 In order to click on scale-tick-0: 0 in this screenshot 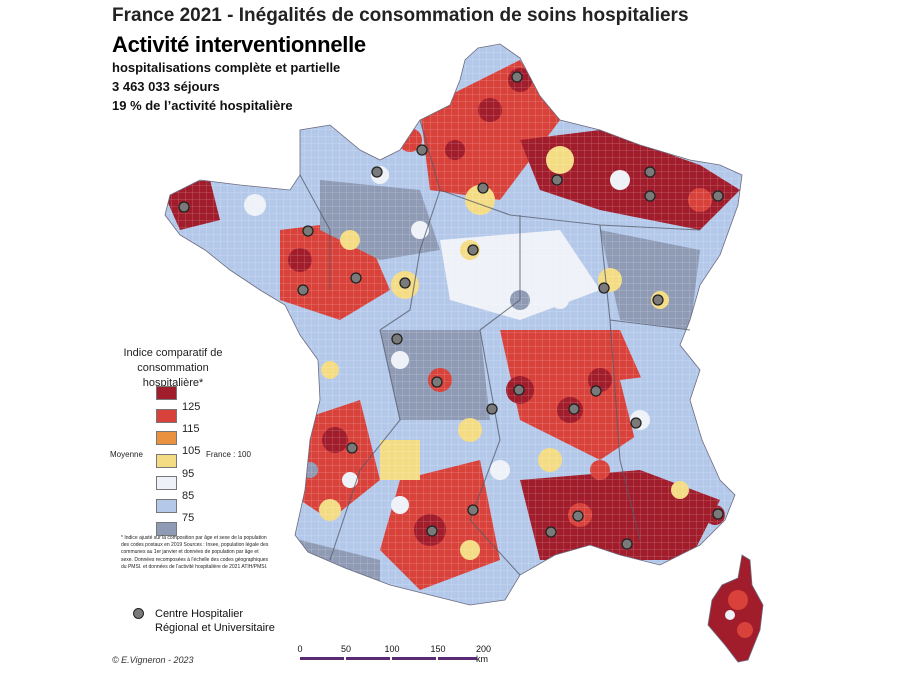, I will do `click(300, 649)`.